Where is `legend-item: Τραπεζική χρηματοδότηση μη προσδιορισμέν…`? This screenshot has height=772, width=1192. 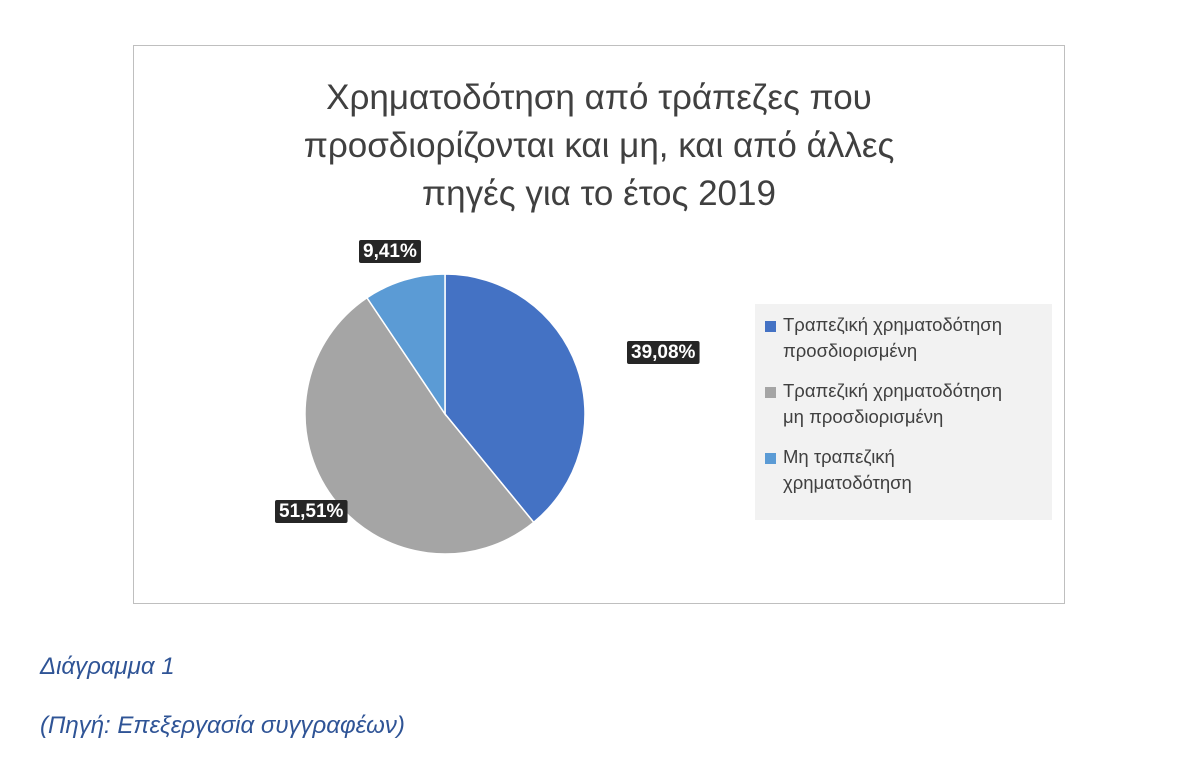
legend-item: Τραπεζική χρηματοδότηση μη προσδιορισμέν… is located at coordinates (903, 404).